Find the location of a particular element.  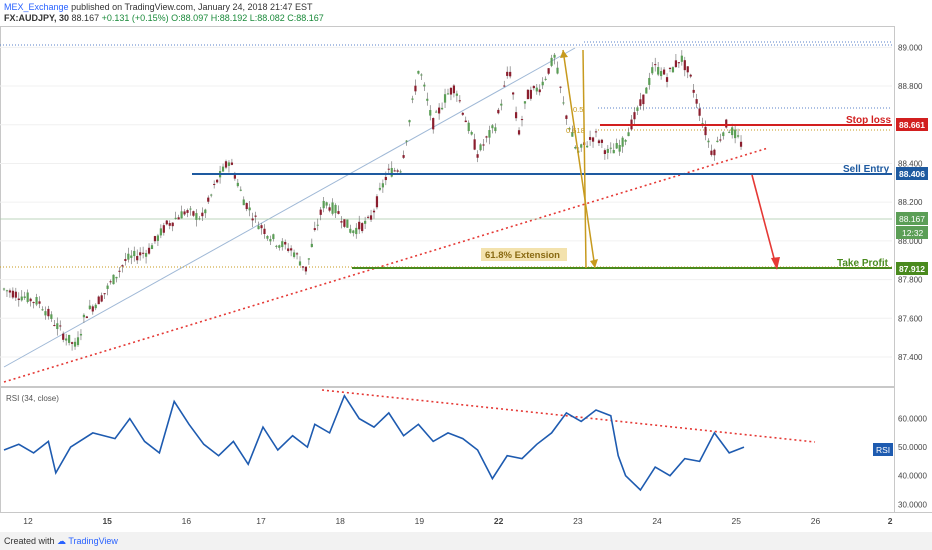

stop-loss-label: Stop loss is located at coordinates (868, 120).